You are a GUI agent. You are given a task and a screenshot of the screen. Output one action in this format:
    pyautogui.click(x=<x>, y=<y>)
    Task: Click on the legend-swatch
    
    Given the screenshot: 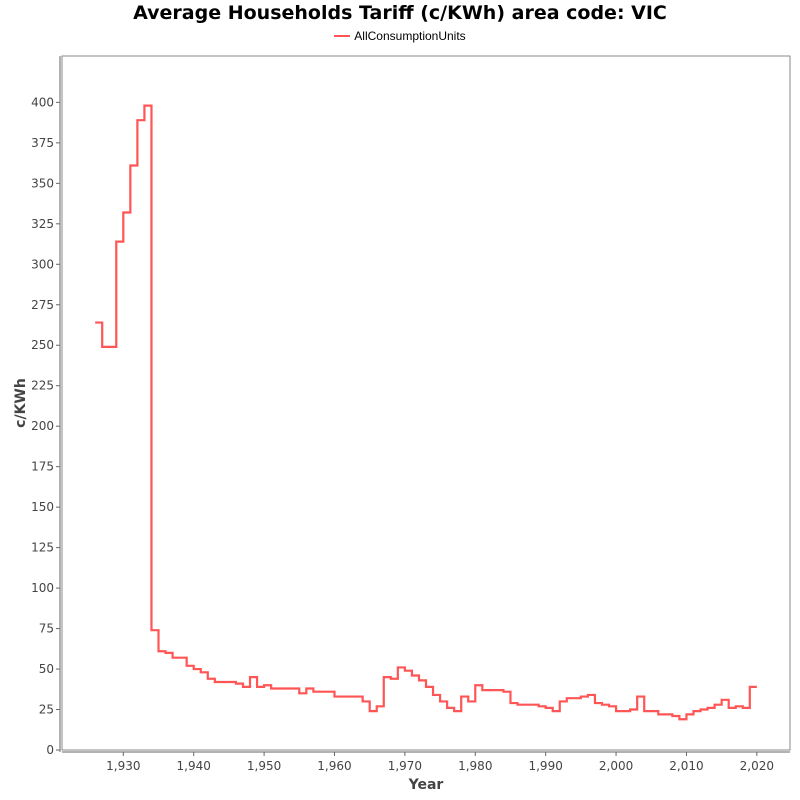 What is the action you would take?
    pyautogui.click(x=342, y=35)
    